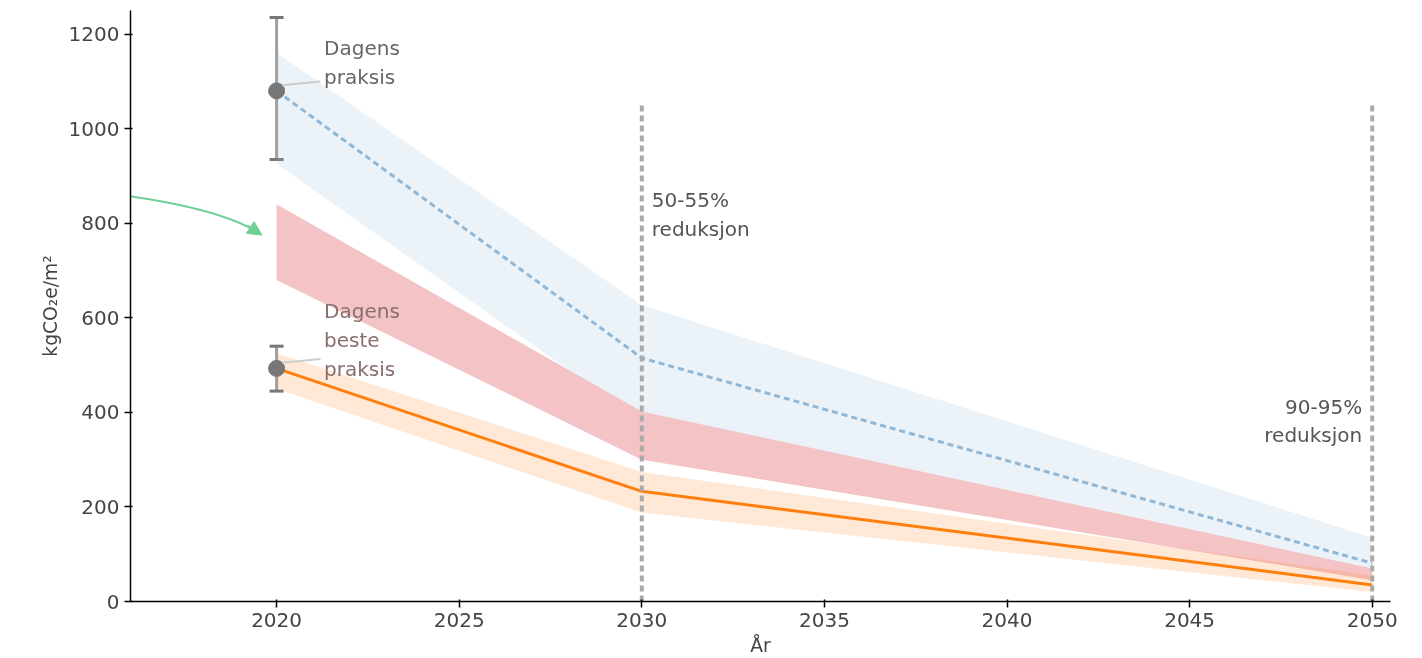 The image size is (1422, 658). Describe the element at coordinates (459, 619) in the screenshot. I see `x-tick-label: 2025` at that location.